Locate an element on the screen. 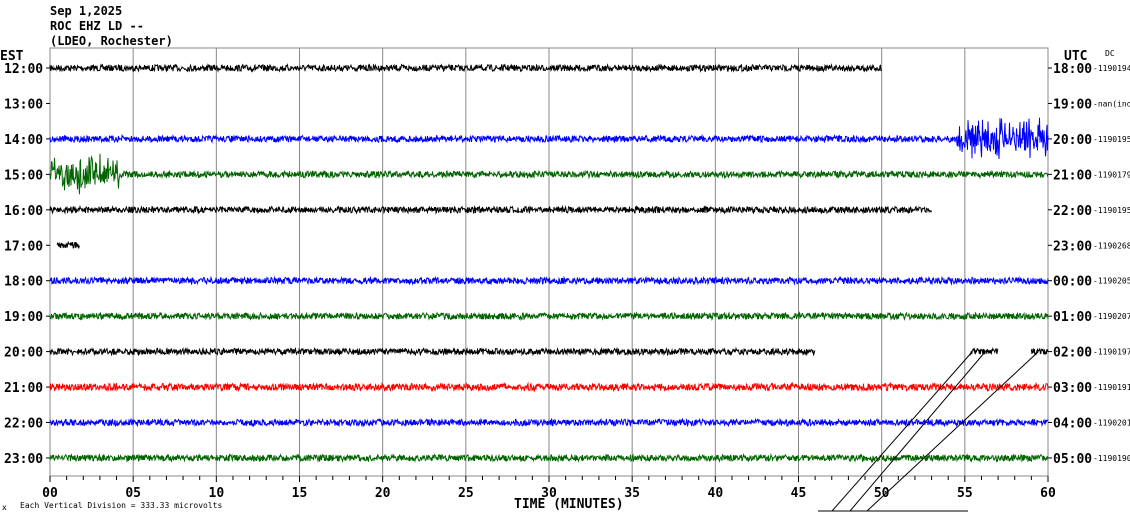 The width and height of the screenshot is (1130, 519). corner-mark: x is located at coordinates (4, 507).